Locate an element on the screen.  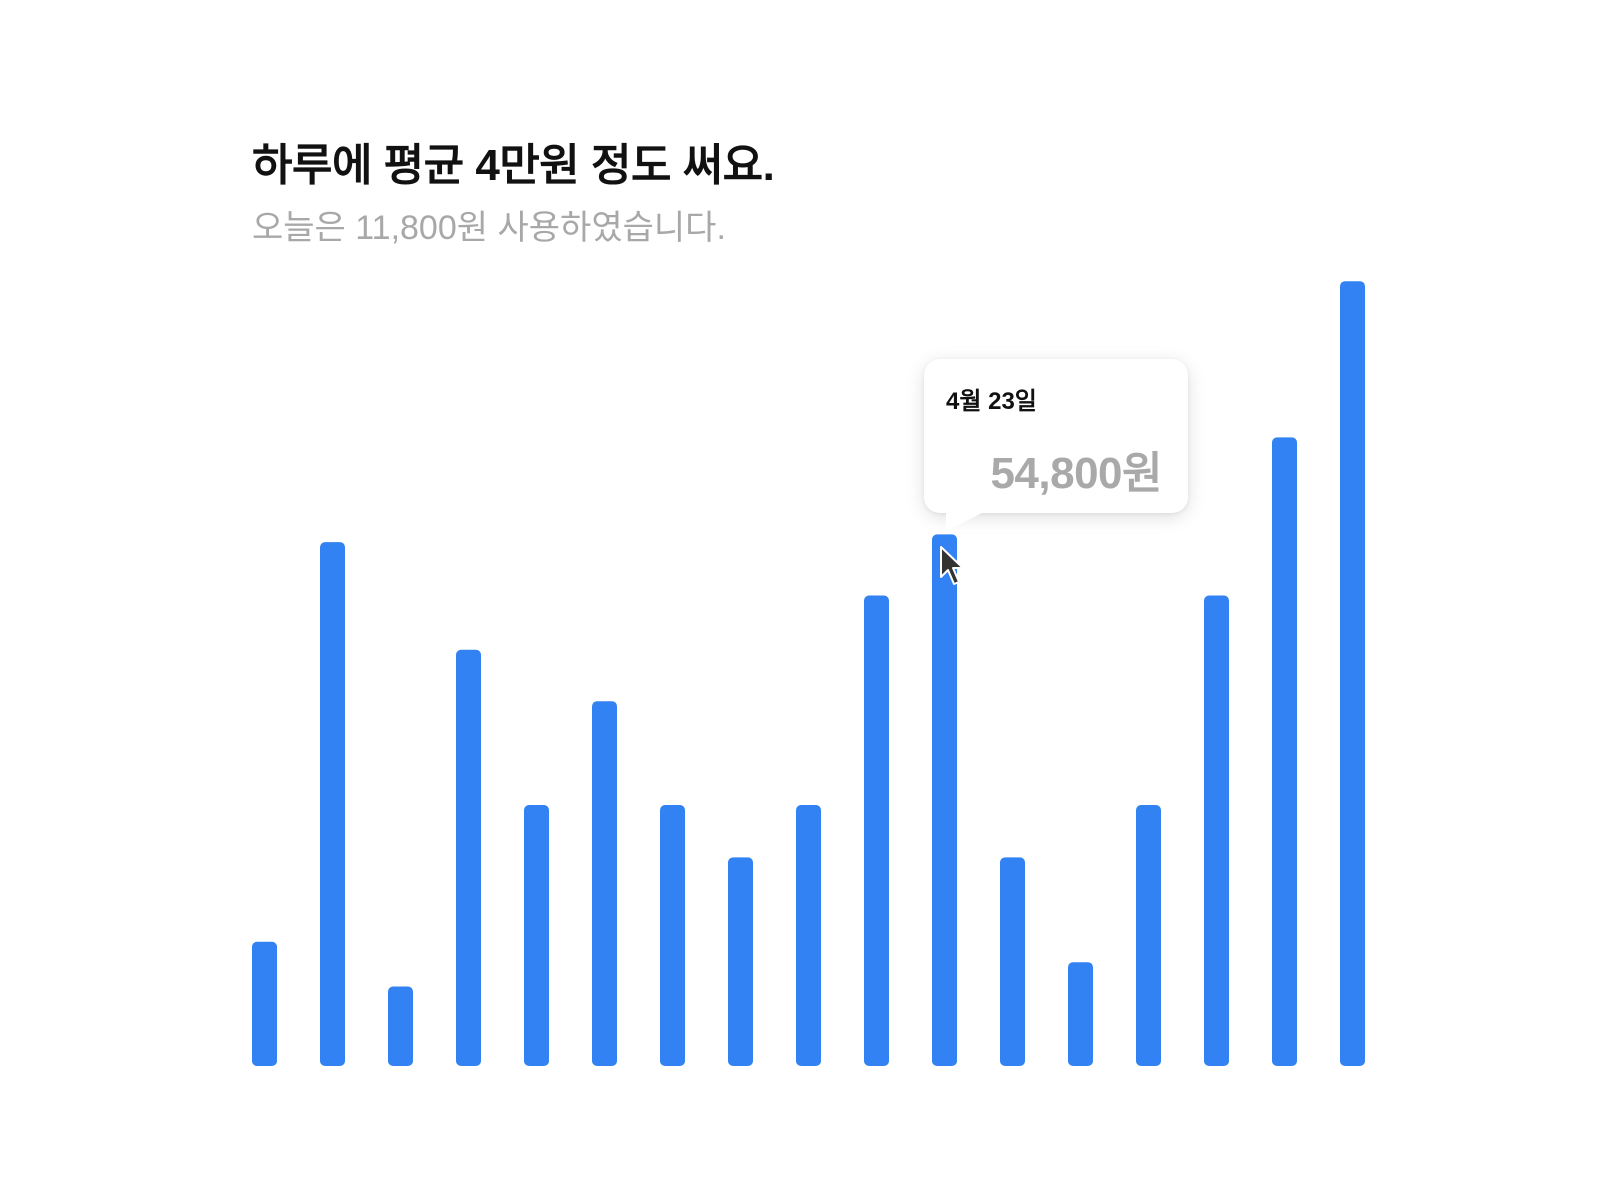
bar-tooltip: 4월 23일 54,800원 is located at coordinates (1056, 436).